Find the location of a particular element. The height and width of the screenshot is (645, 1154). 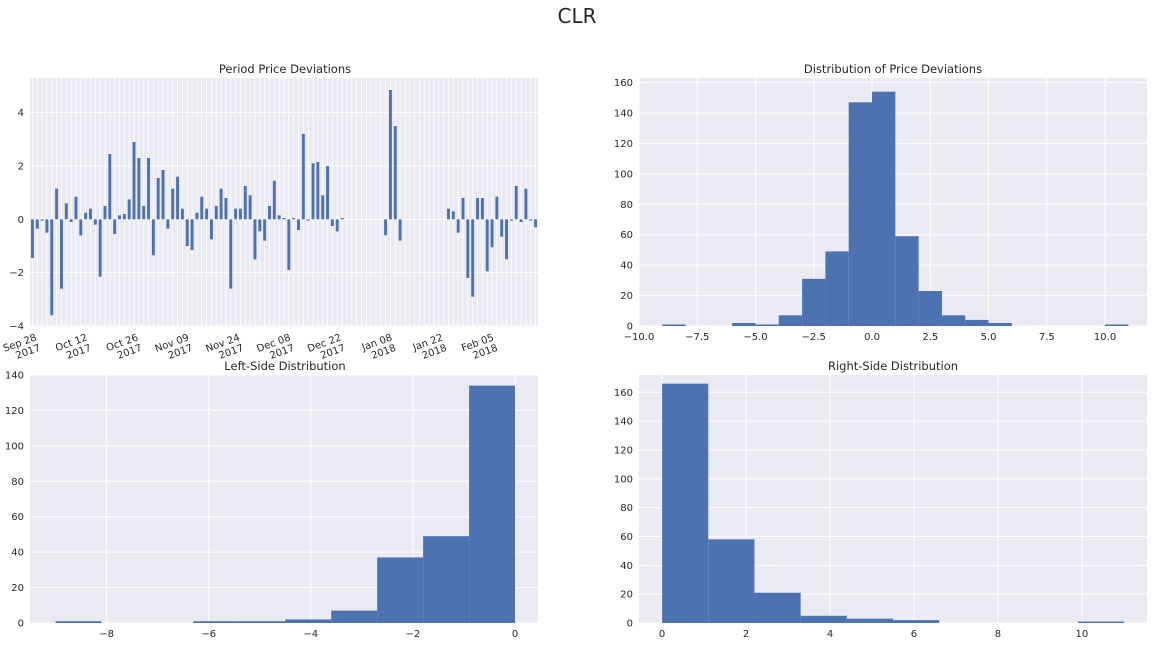

x-tick-label: 6 is located at coordinates (914, 634).